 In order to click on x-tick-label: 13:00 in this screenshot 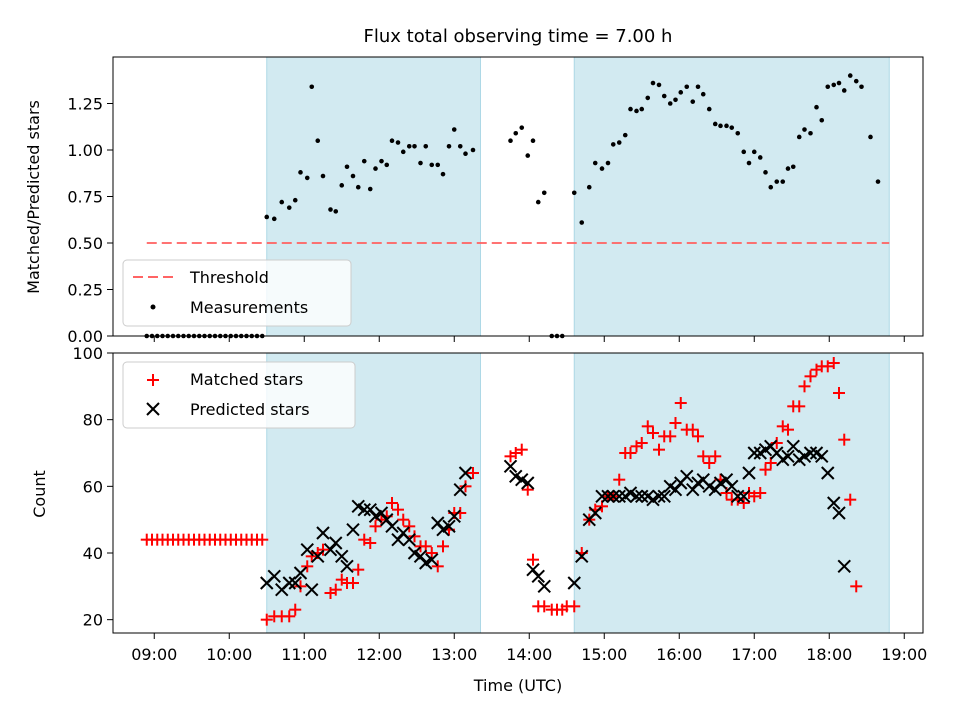, I will do `click(454, 654)`.